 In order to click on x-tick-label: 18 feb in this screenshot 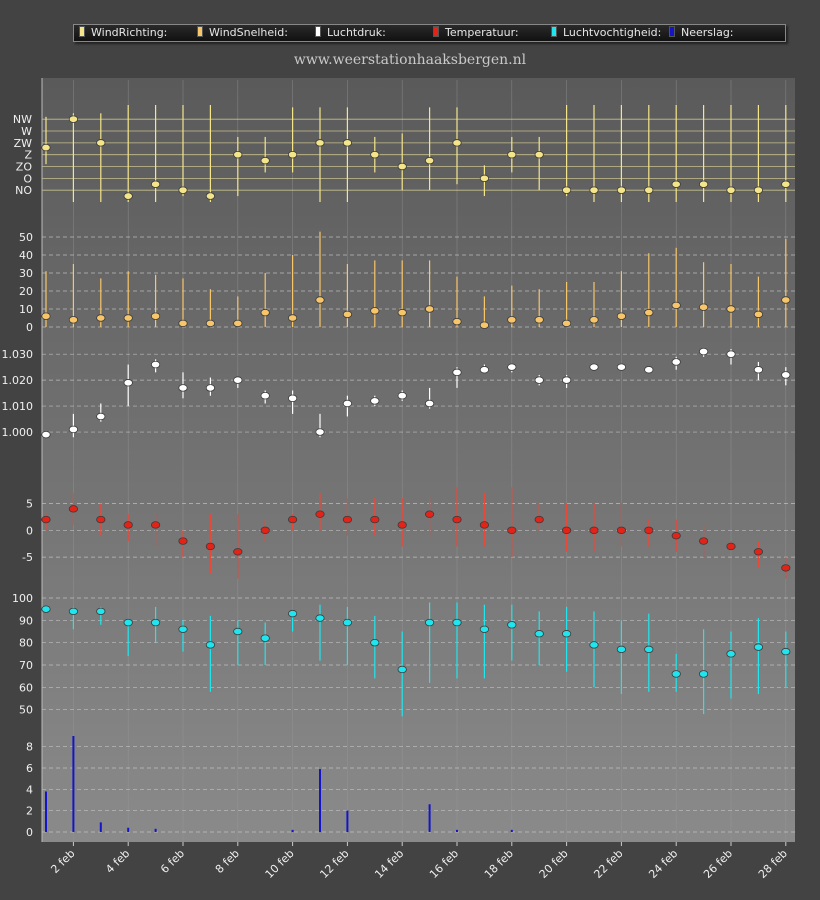, I will do `click(499, 864)`.